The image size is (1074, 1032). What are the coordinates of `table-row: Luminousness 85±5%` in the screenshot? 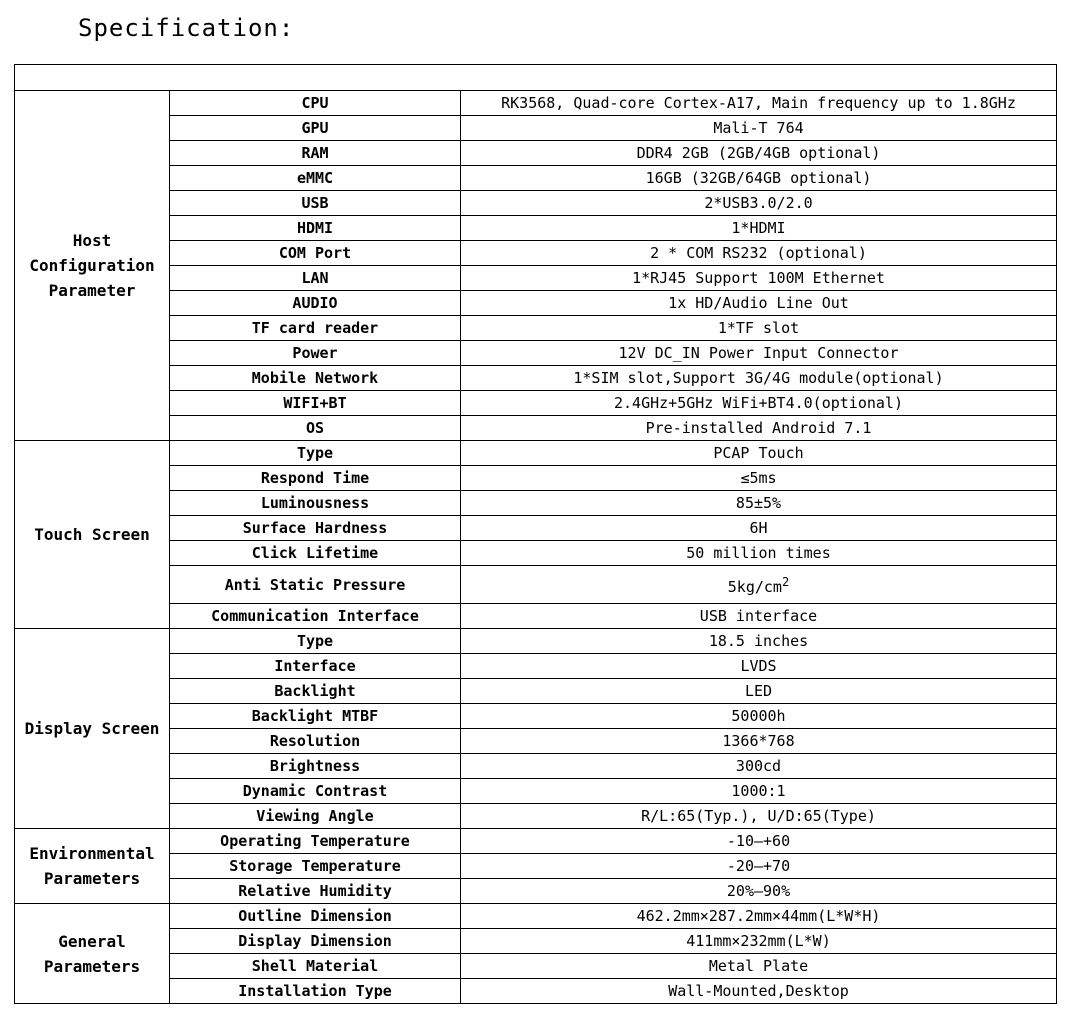 It's located at (536, 503).